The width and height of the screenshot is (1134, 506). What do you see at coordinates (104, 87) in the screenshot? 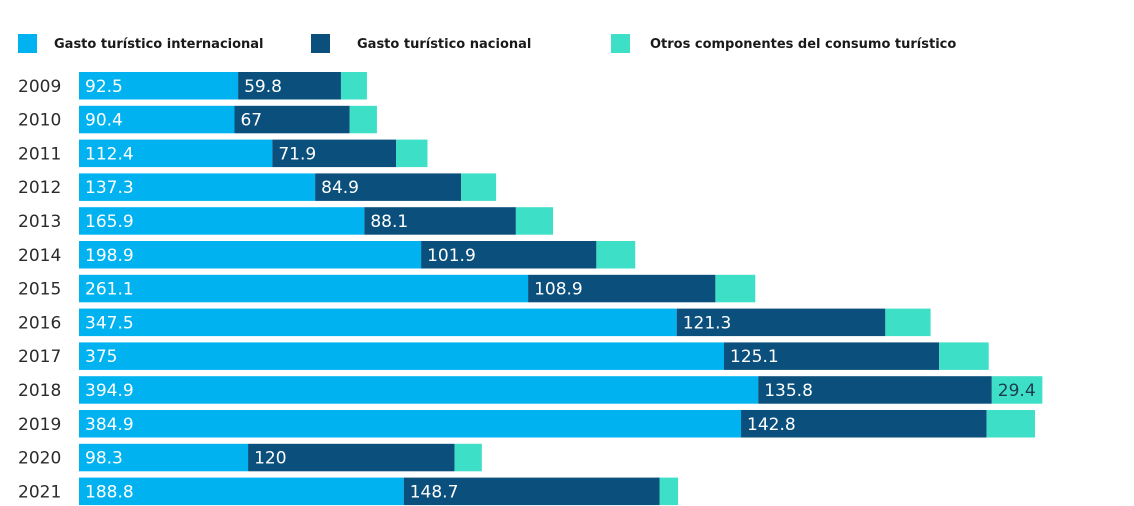
I see `data-label-gasto-turistico-internacional-2009: 92.5` at bounding box center [104, 87].